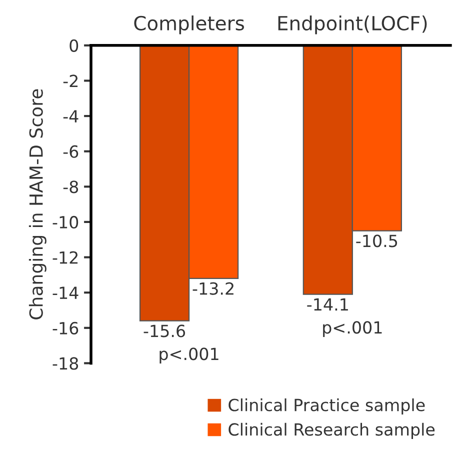  I want to click on data-label: -15.6, so click(165, 331).